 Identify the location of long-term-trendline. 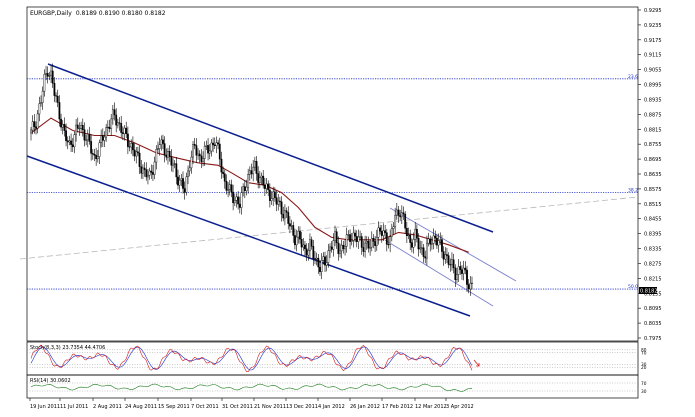
(329, 228).